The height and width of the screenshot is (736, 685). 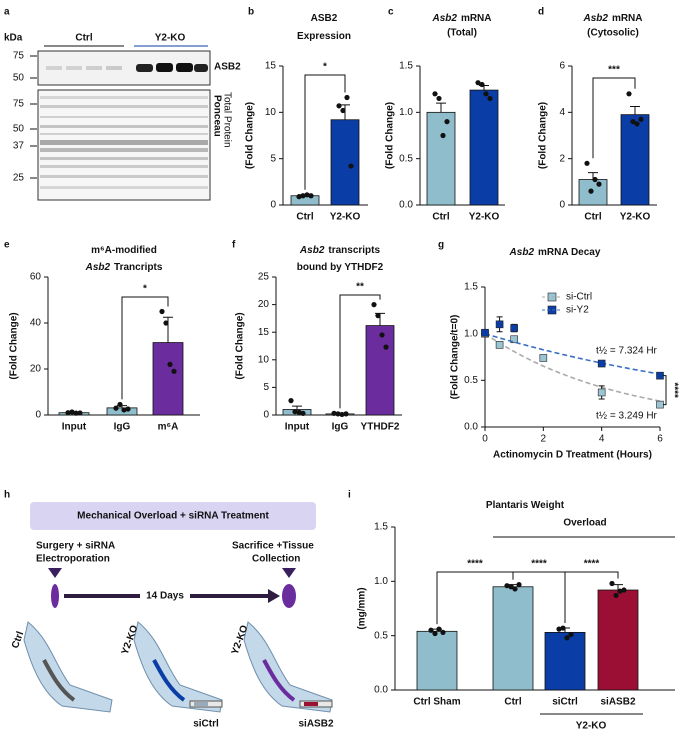 What do you see at coordinates (168, 427) in the screenshot?
I see `x-tick-label: m⁶A` at bounding box center [168, 427].